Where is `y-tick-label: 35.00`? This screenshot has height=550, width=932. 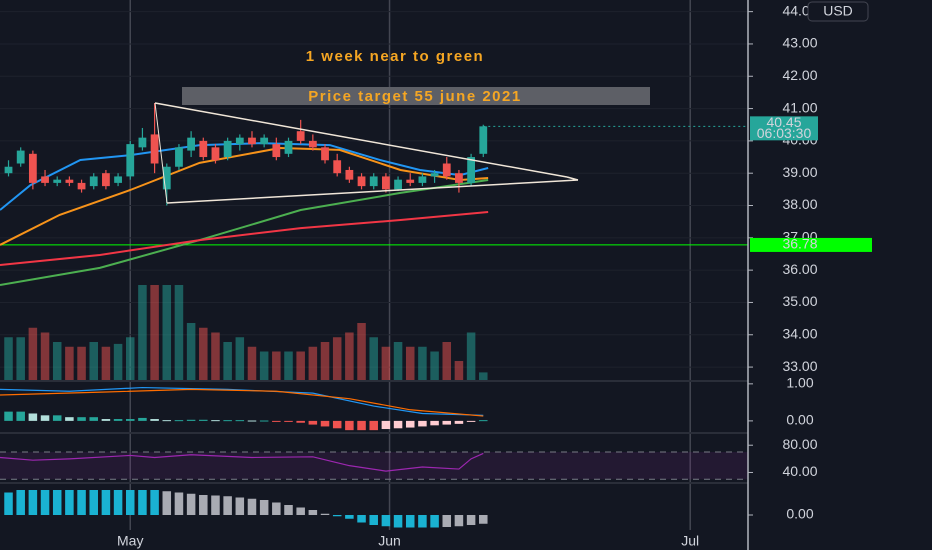
y-tick-label: 35.00 is located at coordinates (799, 301).